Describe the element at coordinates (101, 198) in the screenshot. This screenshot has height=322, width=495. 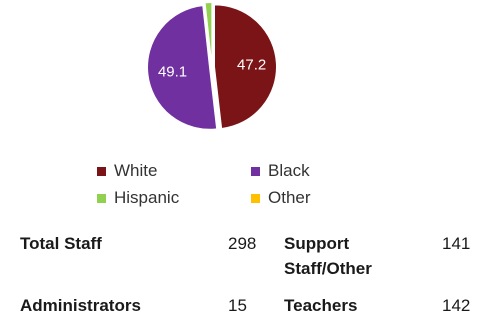
I see `legend-swatch-hispanic` at that location.